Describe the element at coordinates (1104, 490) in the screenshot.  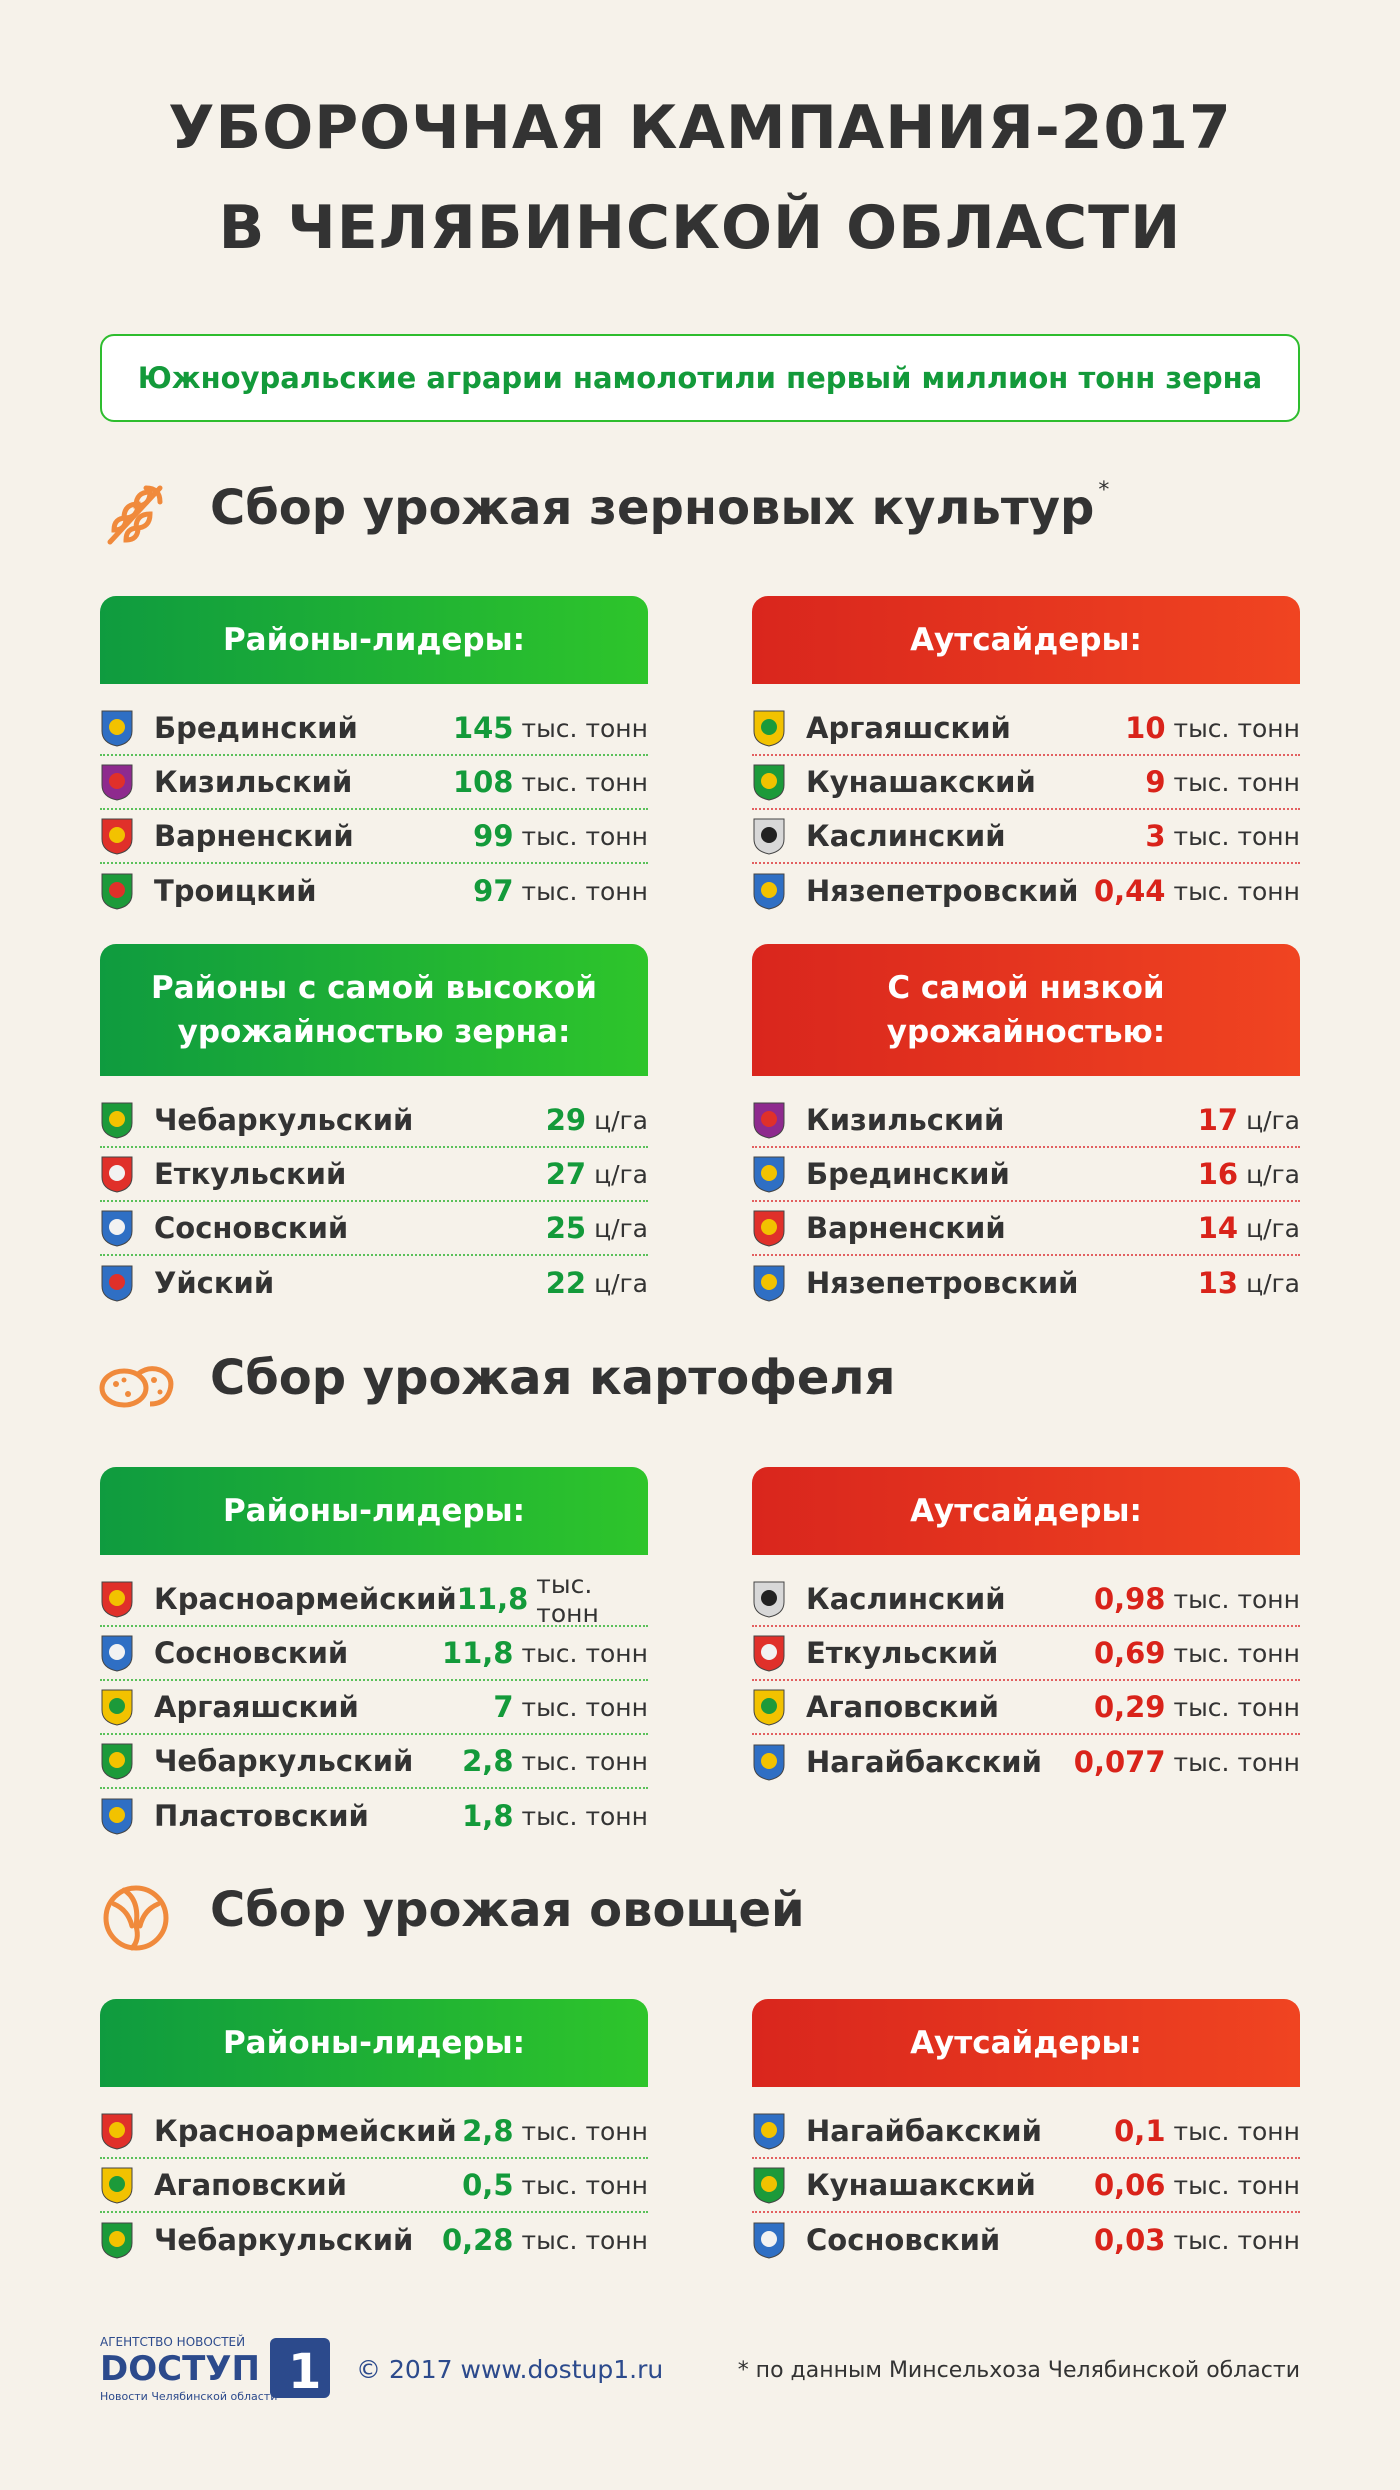
I see `grain-asterisk: *` at that location.